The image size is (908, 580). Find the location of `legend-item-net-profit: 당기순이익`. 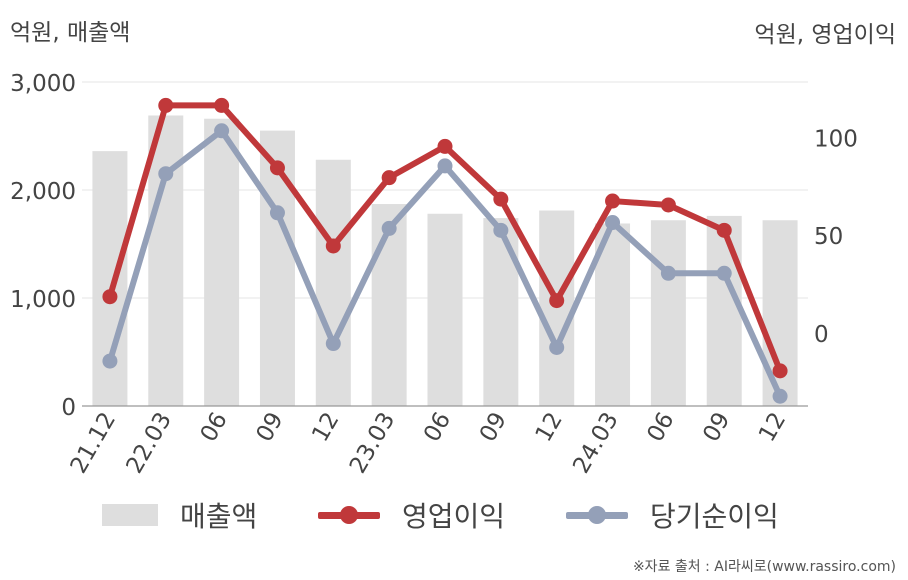

legend-item-net-profit: 당기순이익 is located at coordinates (672, 515).